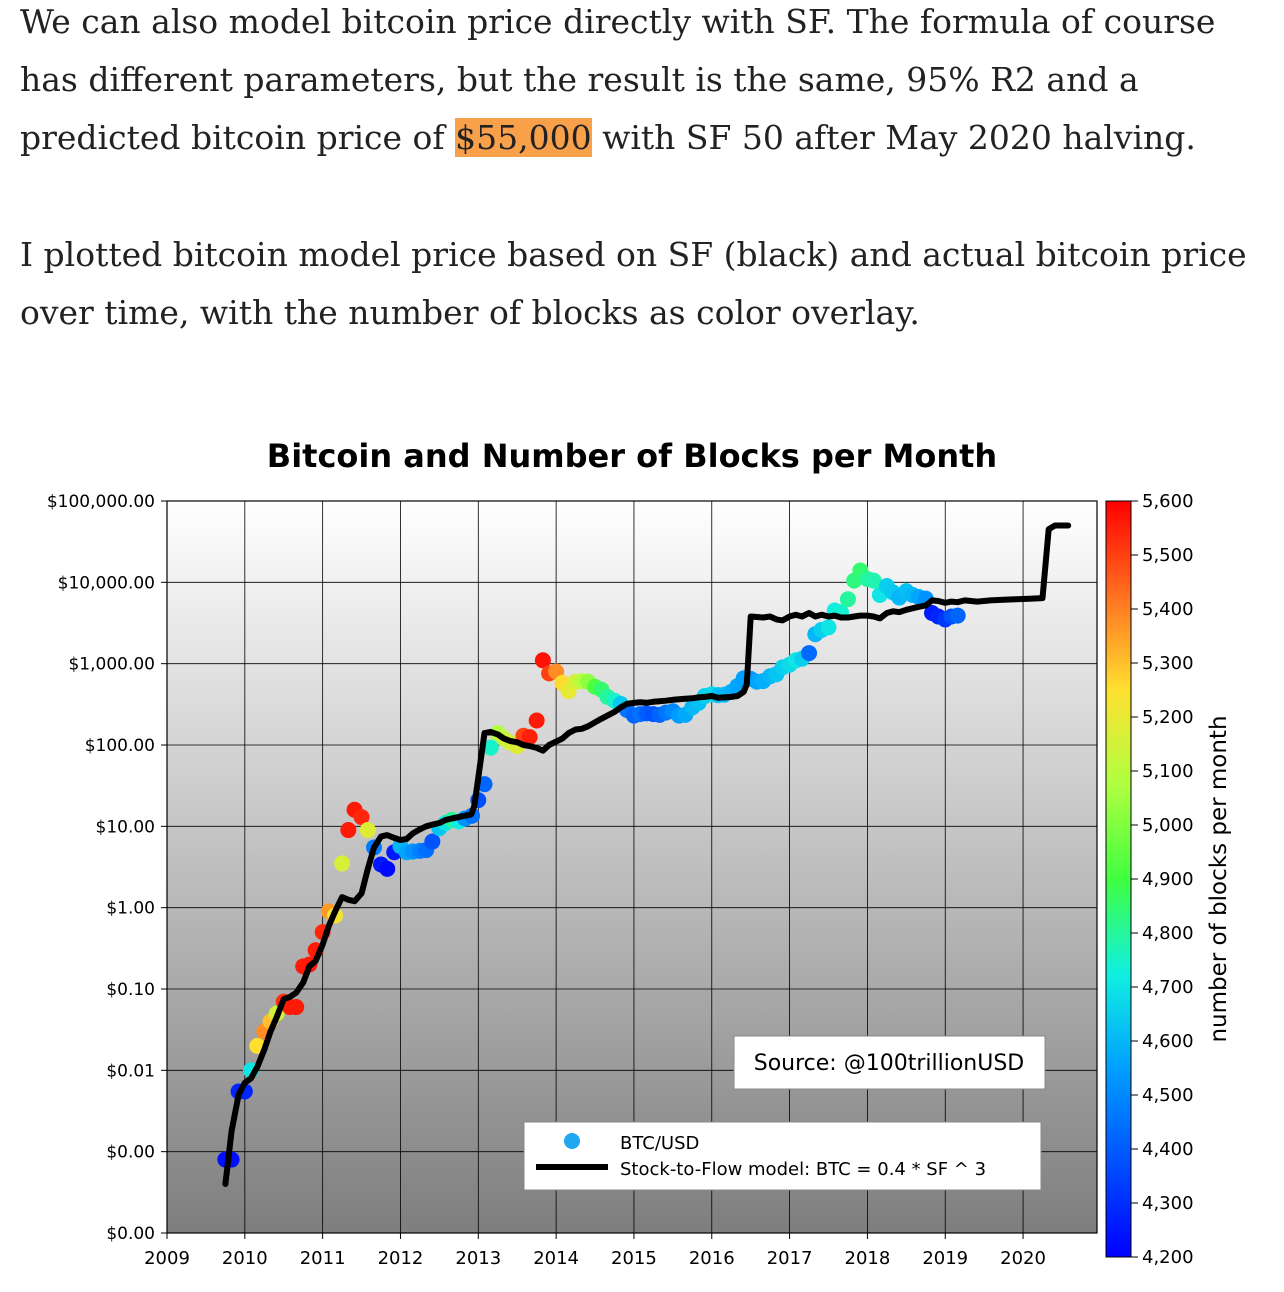  Describe the element at coordinates (1118, 879) in the screenshot. I see `colorbar` at that location.